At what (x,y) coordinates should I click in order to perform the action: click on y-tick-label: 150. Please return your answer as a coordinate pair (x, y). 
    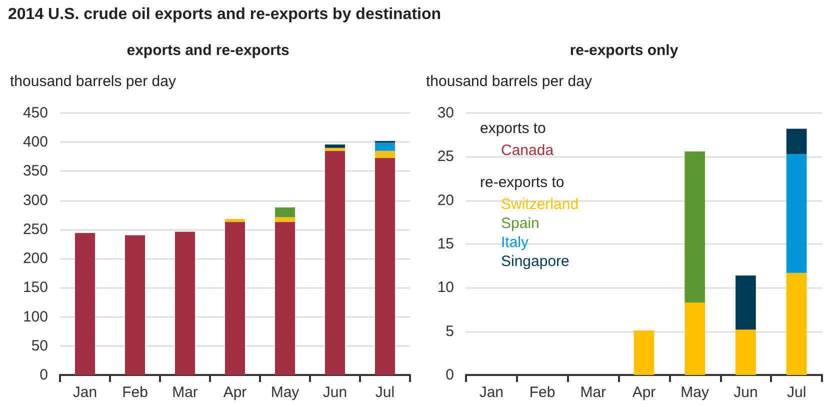
    Looking at the image, I should click on (35, 287).